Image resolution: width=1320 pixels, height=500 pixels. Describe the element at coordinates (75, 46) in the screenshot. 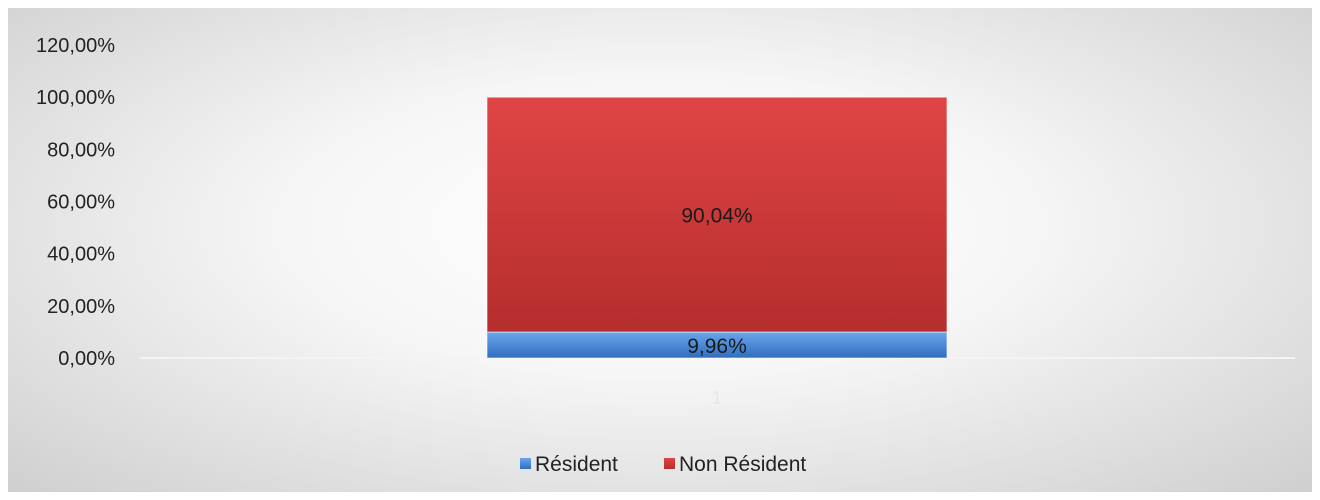

I see `y-tick-label: 120,00%` at that location.